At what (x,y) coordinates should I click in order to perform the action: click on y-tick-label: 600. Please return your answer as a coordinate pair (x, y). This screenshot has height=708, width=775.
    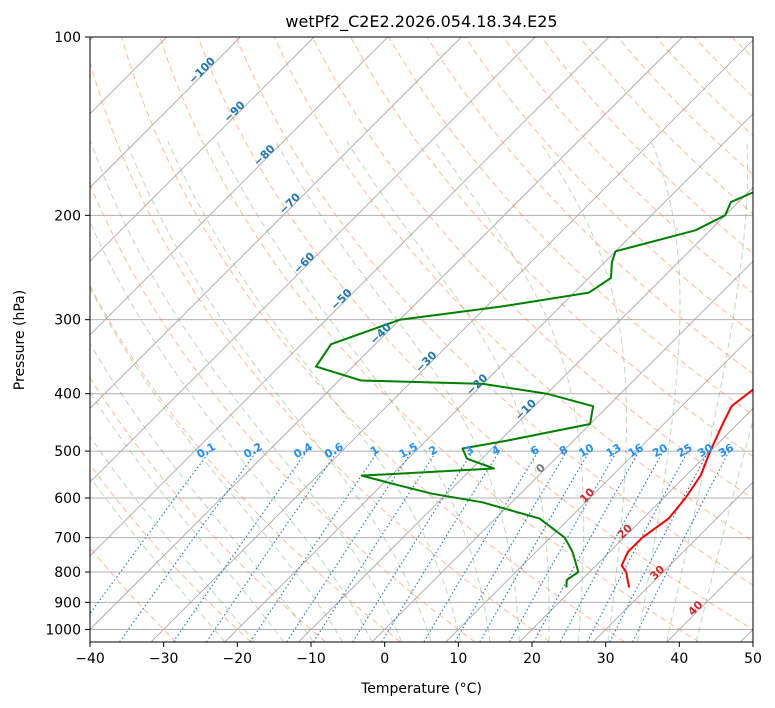
    Looking at the image, I should click on (67, 499).